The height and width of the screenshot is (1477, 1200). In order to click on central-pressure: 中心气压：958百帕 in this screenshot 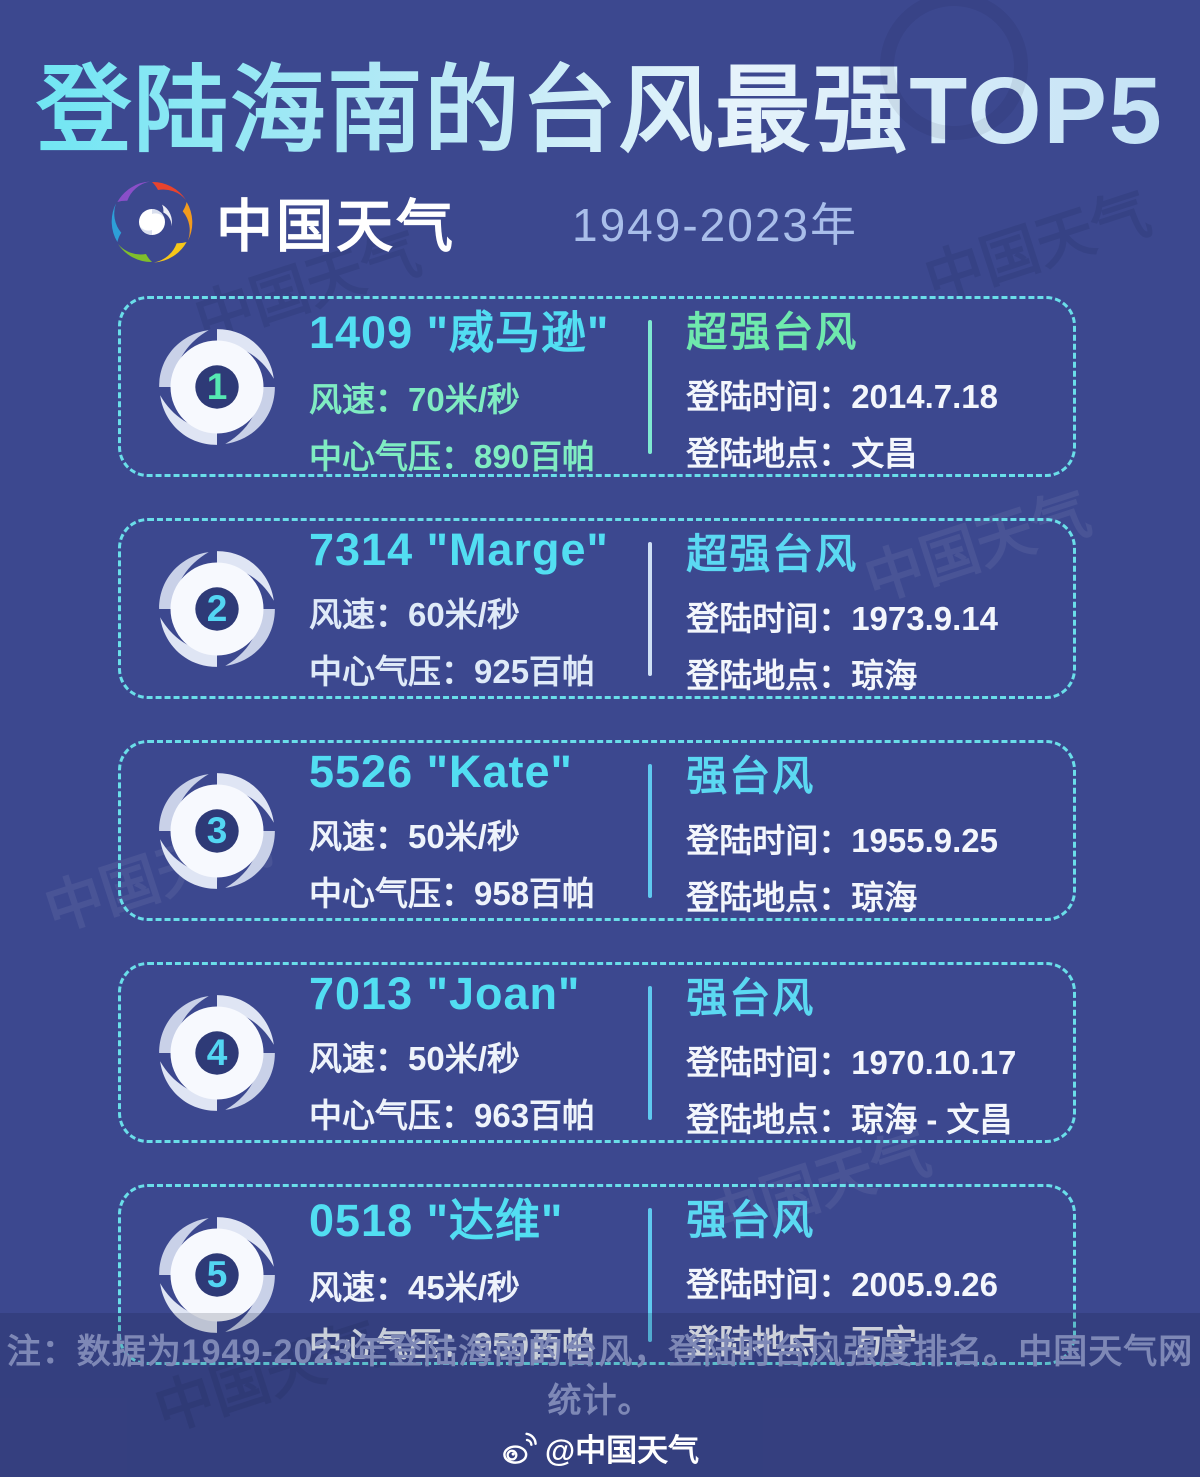, I will do `click(452, 894)`.